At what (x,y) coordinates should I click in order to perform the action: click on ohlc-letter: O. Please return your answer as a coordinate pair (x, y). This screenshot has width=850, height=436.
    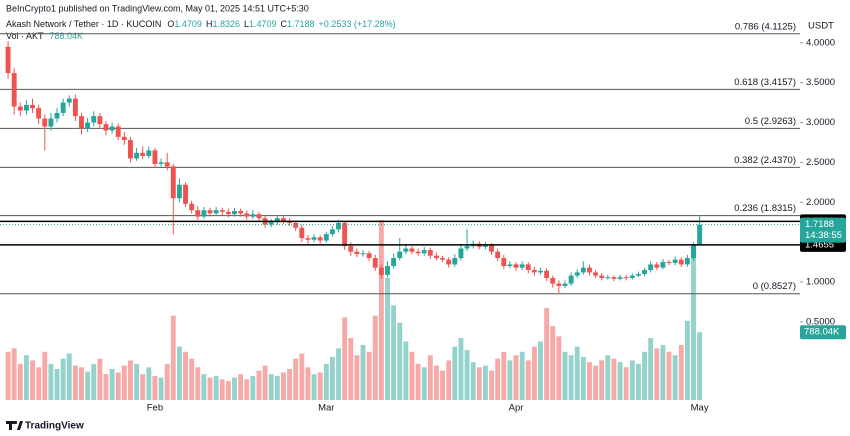
    Looking at the image, I should click on (170, 24).